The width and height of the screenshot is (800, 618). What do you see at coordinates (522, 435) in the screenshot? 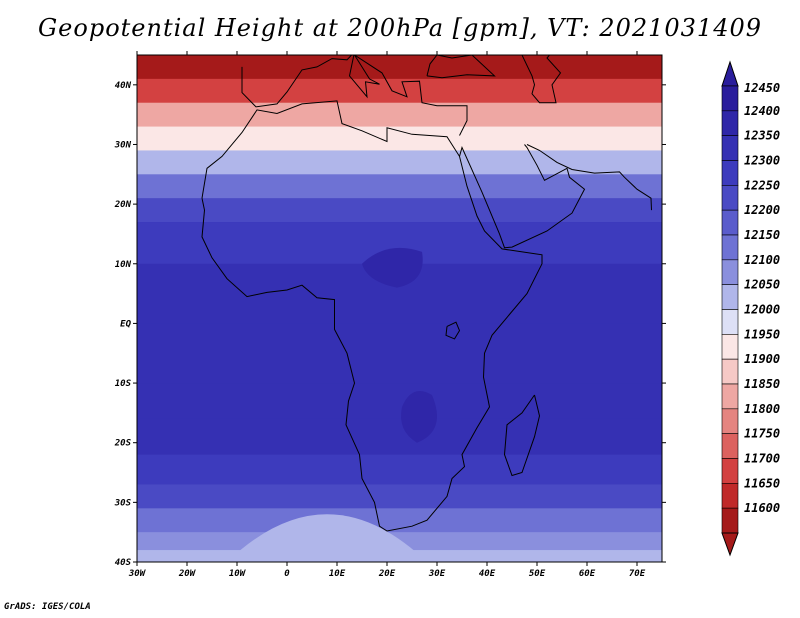
I see `madagascar-coastline` at bounding box center [522, 435].